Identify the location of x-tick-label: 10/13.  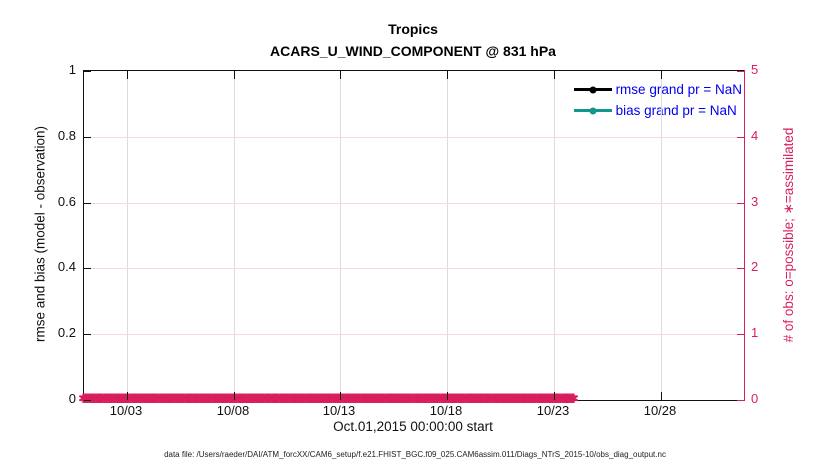
(339, 410).